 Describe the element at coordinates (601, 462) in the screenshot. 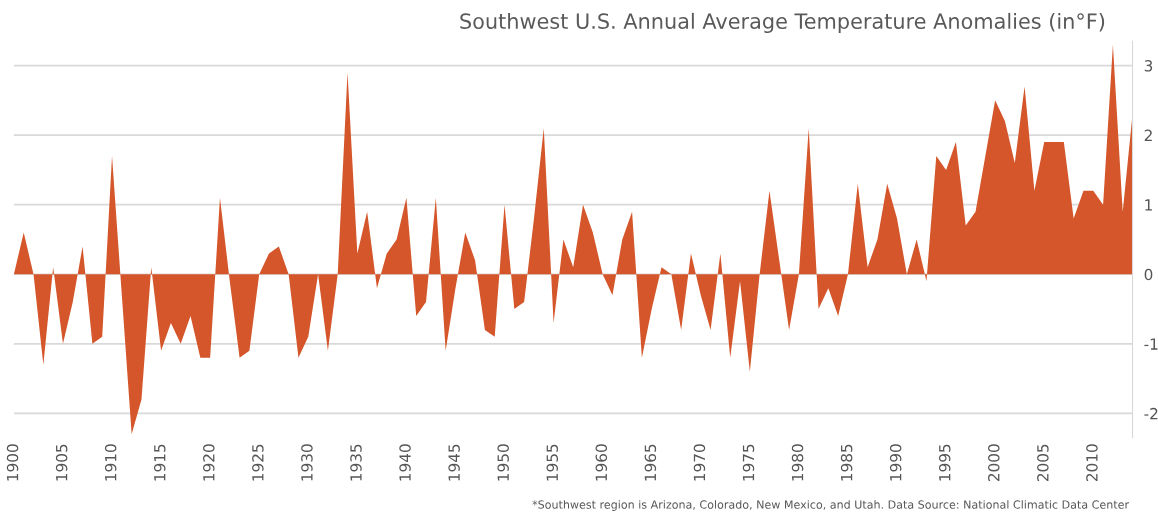

I see `x-tick-label: 1960` at that location.